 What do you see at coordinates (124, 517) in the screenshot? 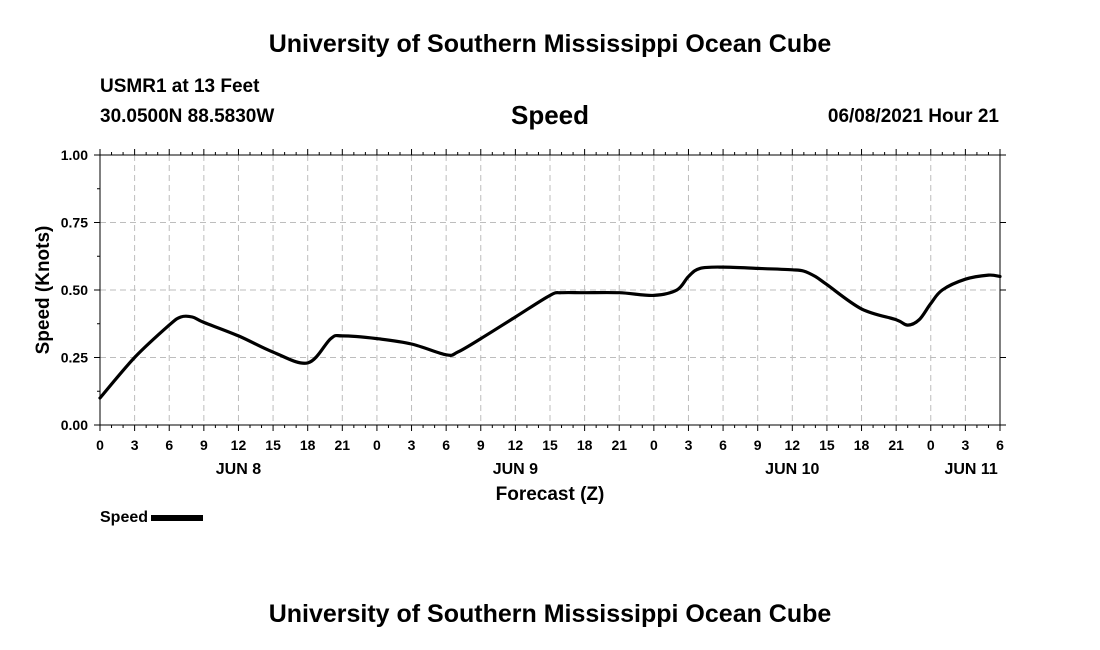
I see `legend-label: Speed` at bounding box center [124, 517].